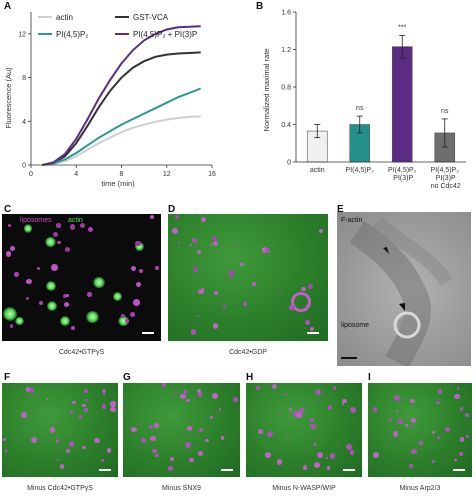 The image size is (476, 500). What do you see at coordinates (420, 430) in the screenshot?
I see `micrograph-minus-arp23` at bounding box center [420, 430].